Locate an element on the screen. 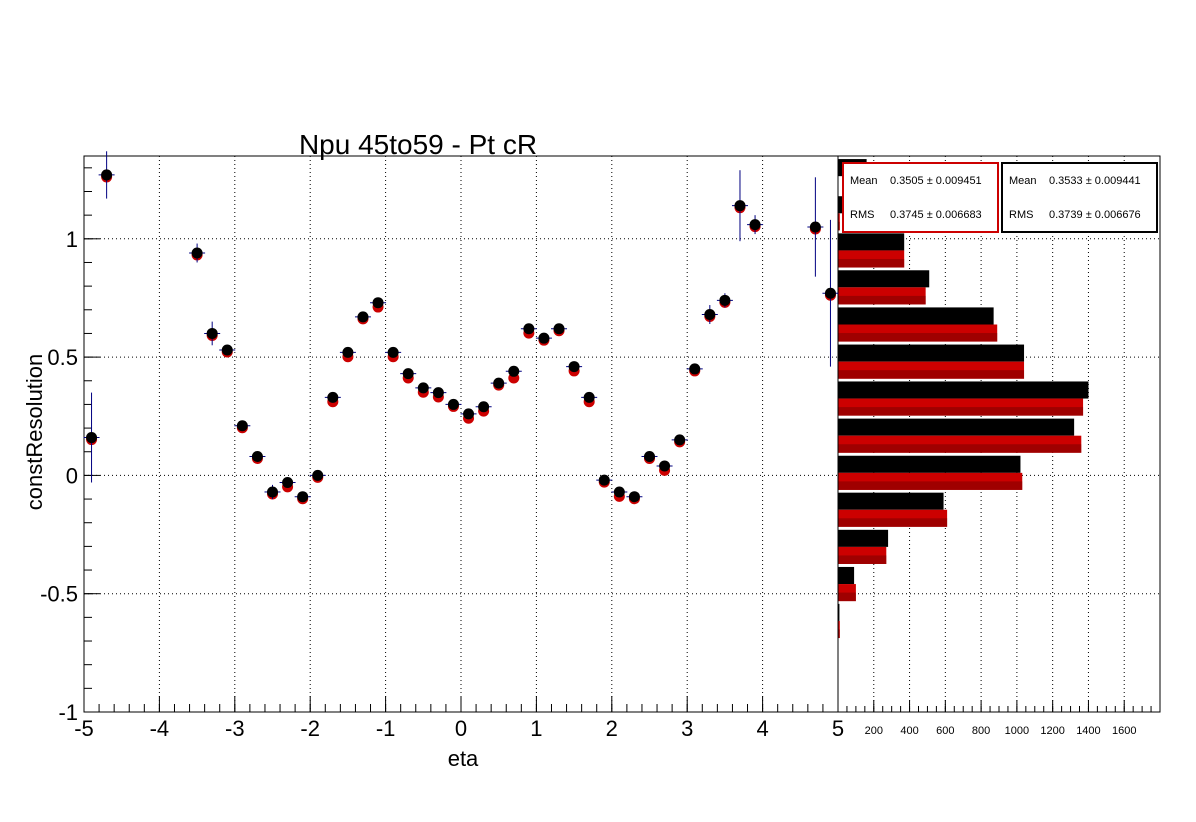  hist-x-tick-label: 1000 is located at coordinates (1017, 731).